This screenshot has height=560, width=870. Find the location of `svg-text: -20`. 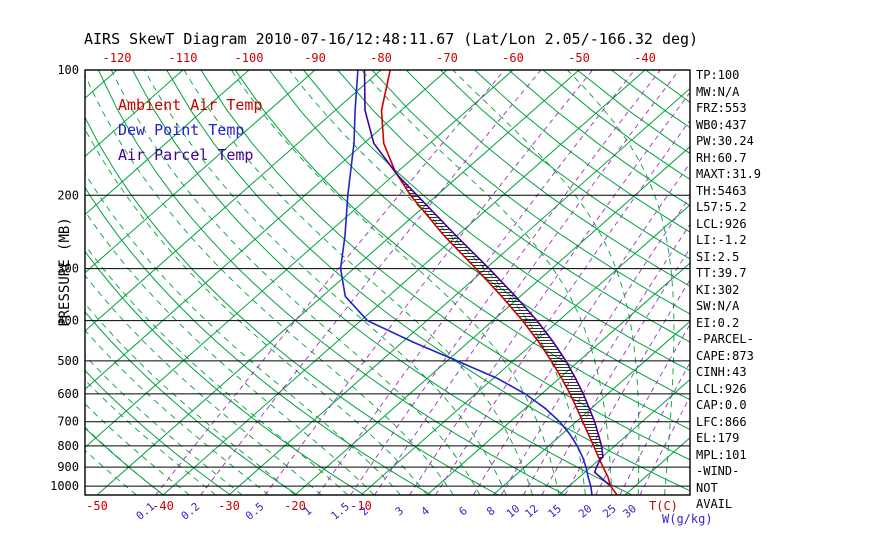

svg-text: -20 is located at coordinates (295, 506).